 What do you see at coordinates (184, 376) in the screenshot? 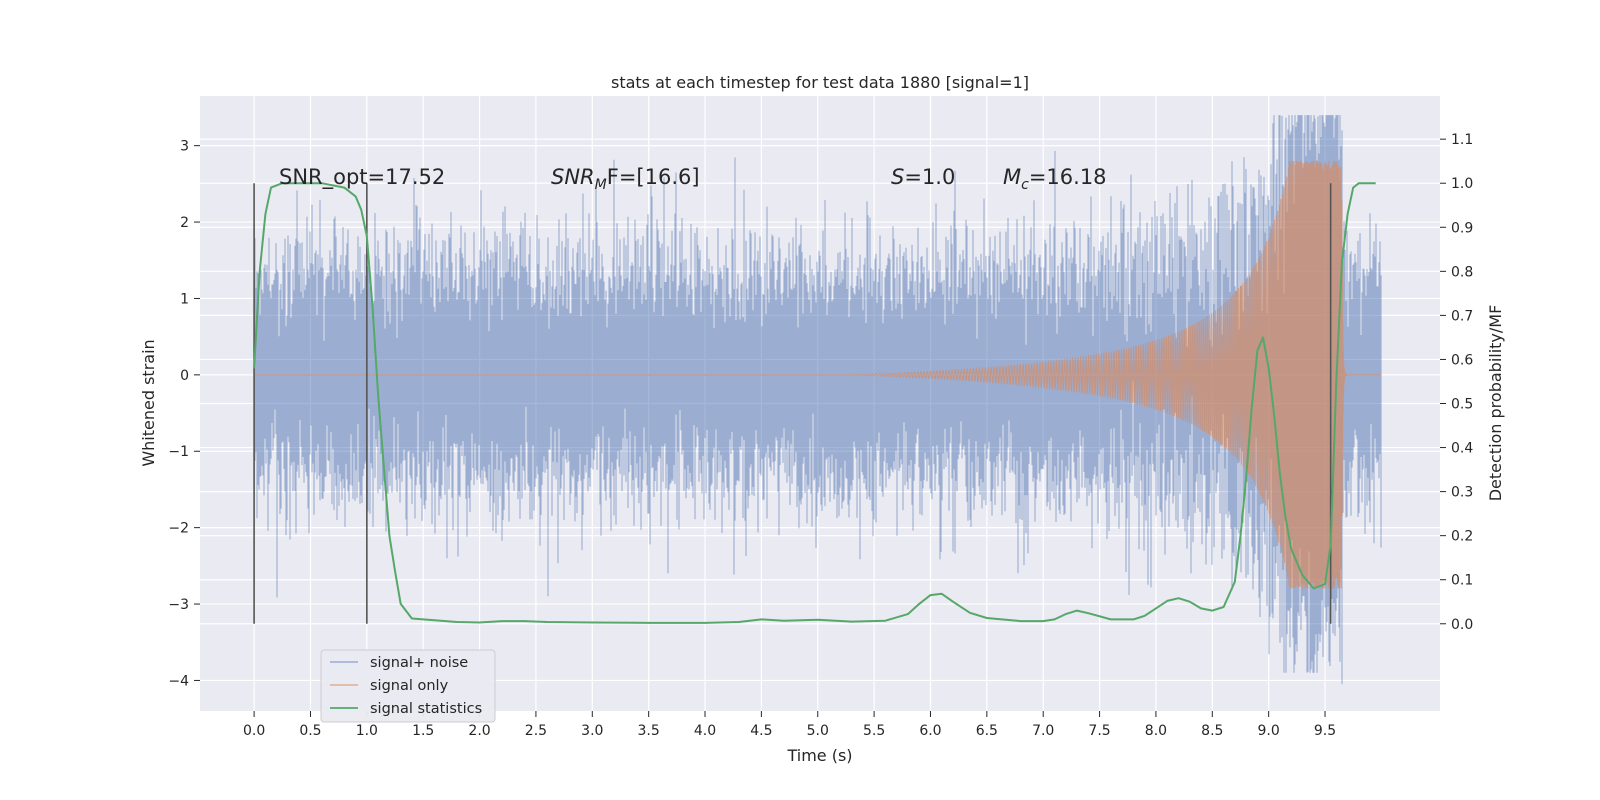
I see `y-tick-label-3: 0` at bounding box center [184, 376].